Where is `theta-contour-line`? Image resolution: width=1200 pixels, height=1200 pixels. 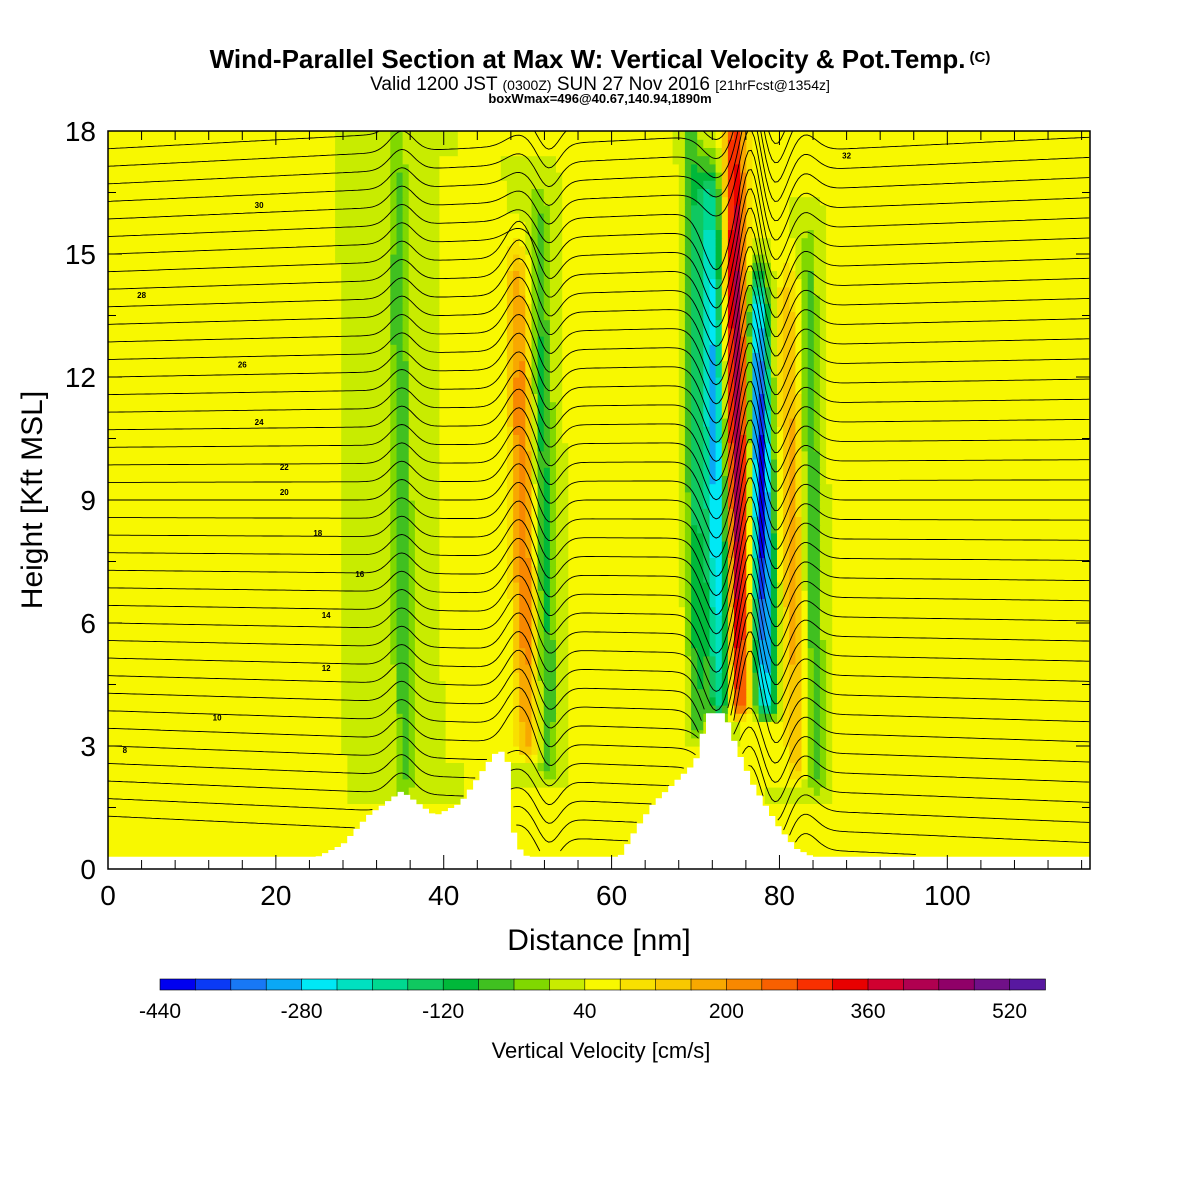 theta-contour-line is located at coordinates (599, 632).